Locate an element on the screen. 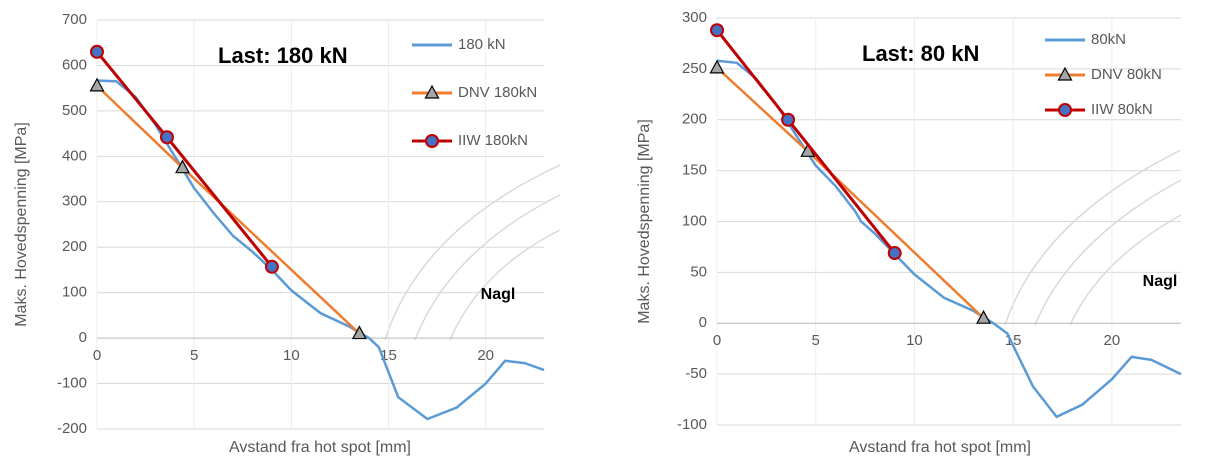 The image size is (1209, 459). legend-label: DNV 80kN is located at coordinates (1126, 74).